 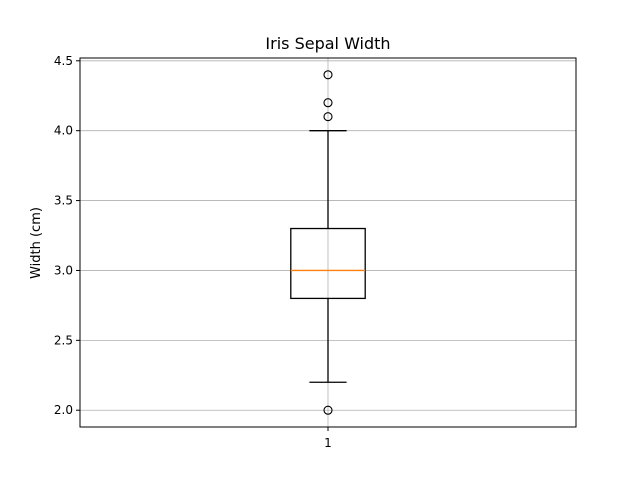 What do you see at coordinates (328, 263) in the screenshot?
I see `iqr-box` at bounding box center [328, 263].